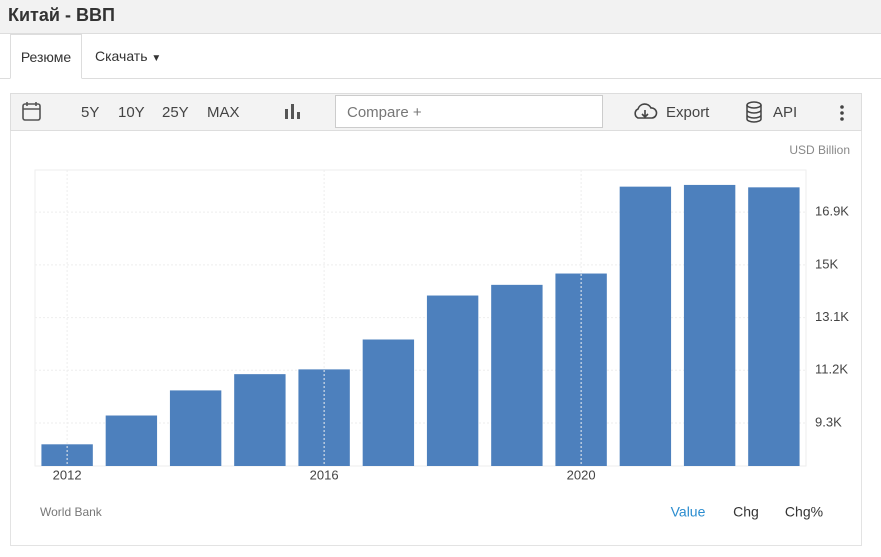  What do you see at coordinates (785, 112) in the screenshot?
I see `api-button: API` at bounding box center [785, 112].